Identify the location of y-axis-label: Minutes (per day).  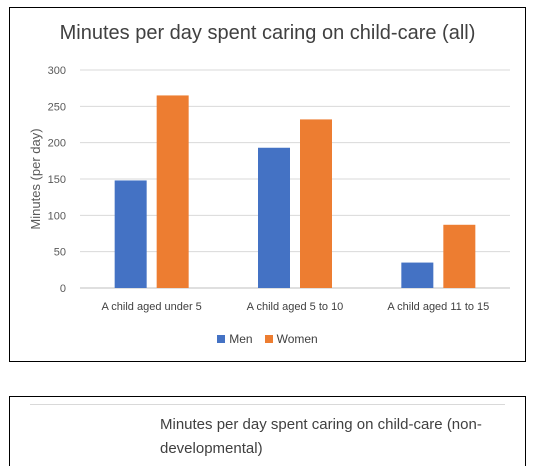
(35, 178).